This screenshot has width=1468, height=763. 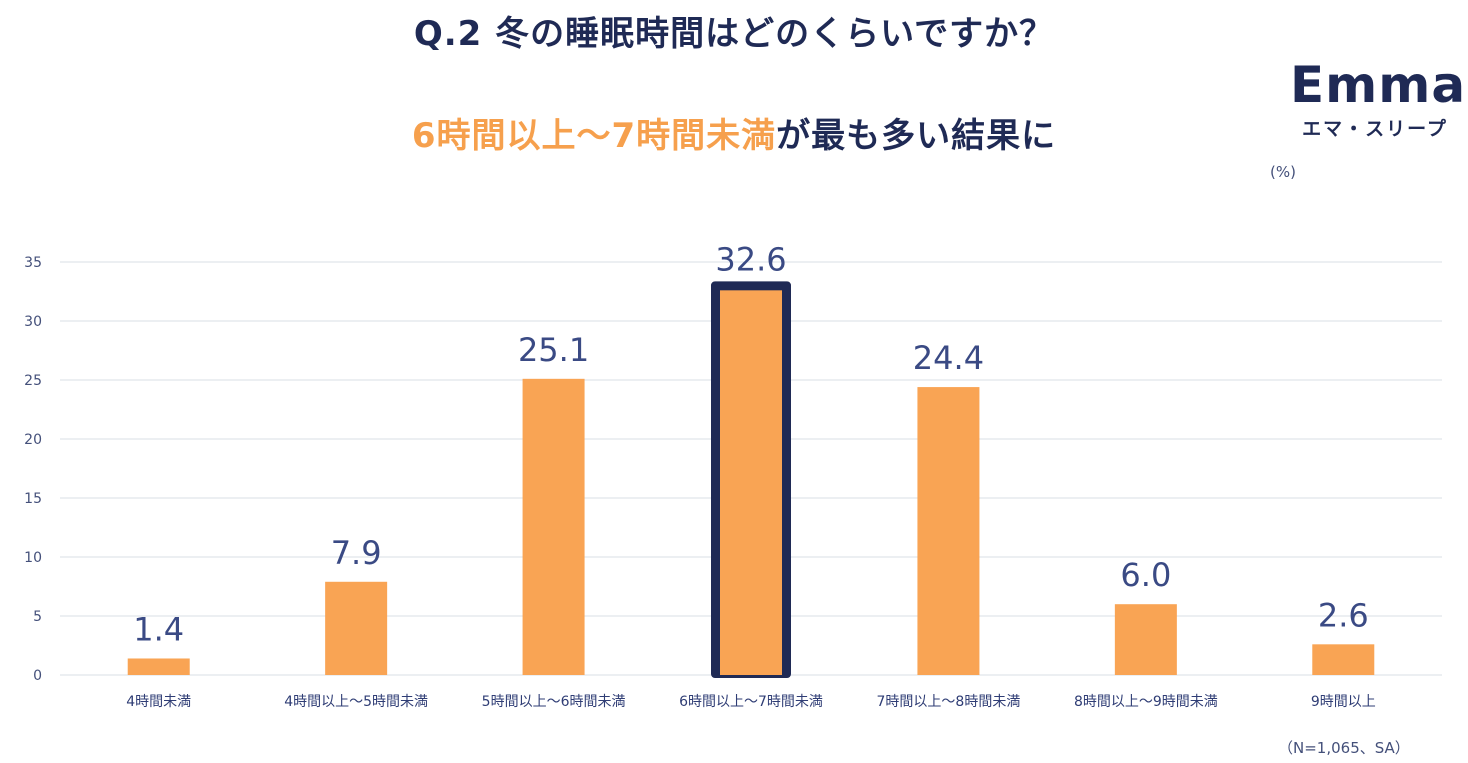 I want to click on sample-note: （N=1,065、SA）, so click(x=1344, y=748).